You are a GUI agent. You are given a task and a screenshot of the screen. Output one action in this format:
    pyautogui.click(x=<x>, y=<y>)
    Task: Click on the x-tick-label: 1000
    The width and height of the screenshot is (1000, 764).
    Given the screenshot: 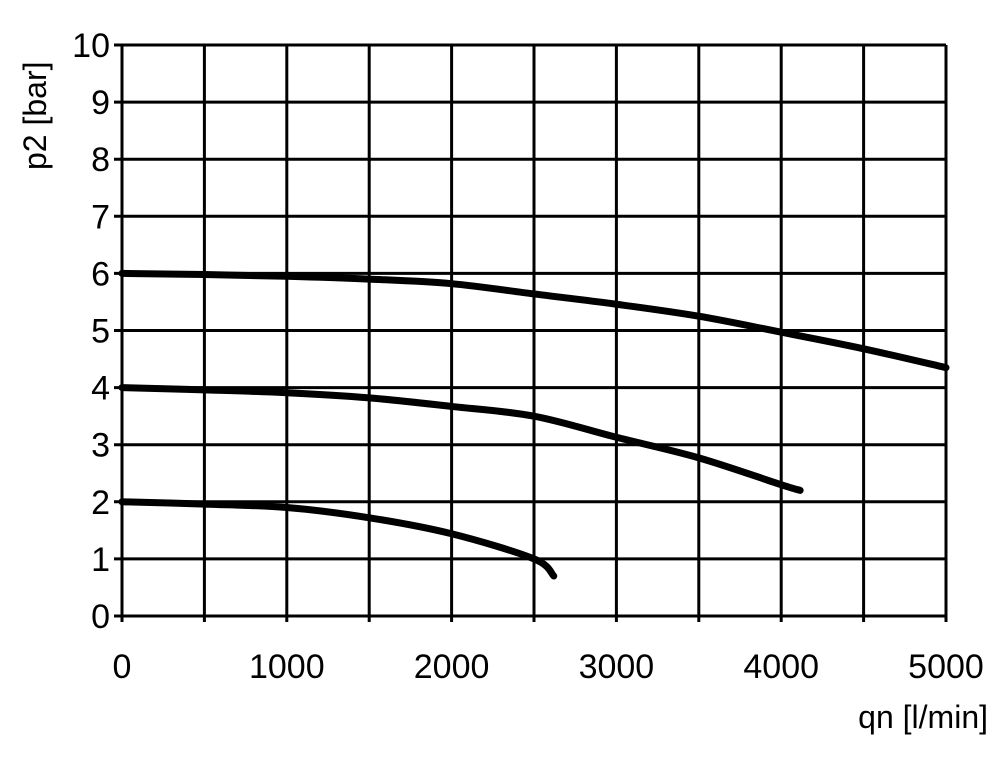 What is the action you would take?
    pyautogui.click(x=287, y=667)
    